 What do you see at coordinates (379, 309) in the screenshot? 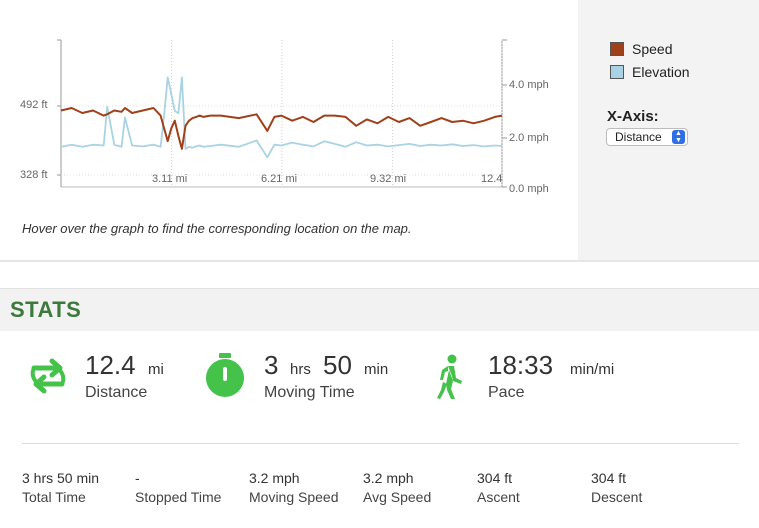
I see `stats-header-bar` at bounding box center [379, 309].